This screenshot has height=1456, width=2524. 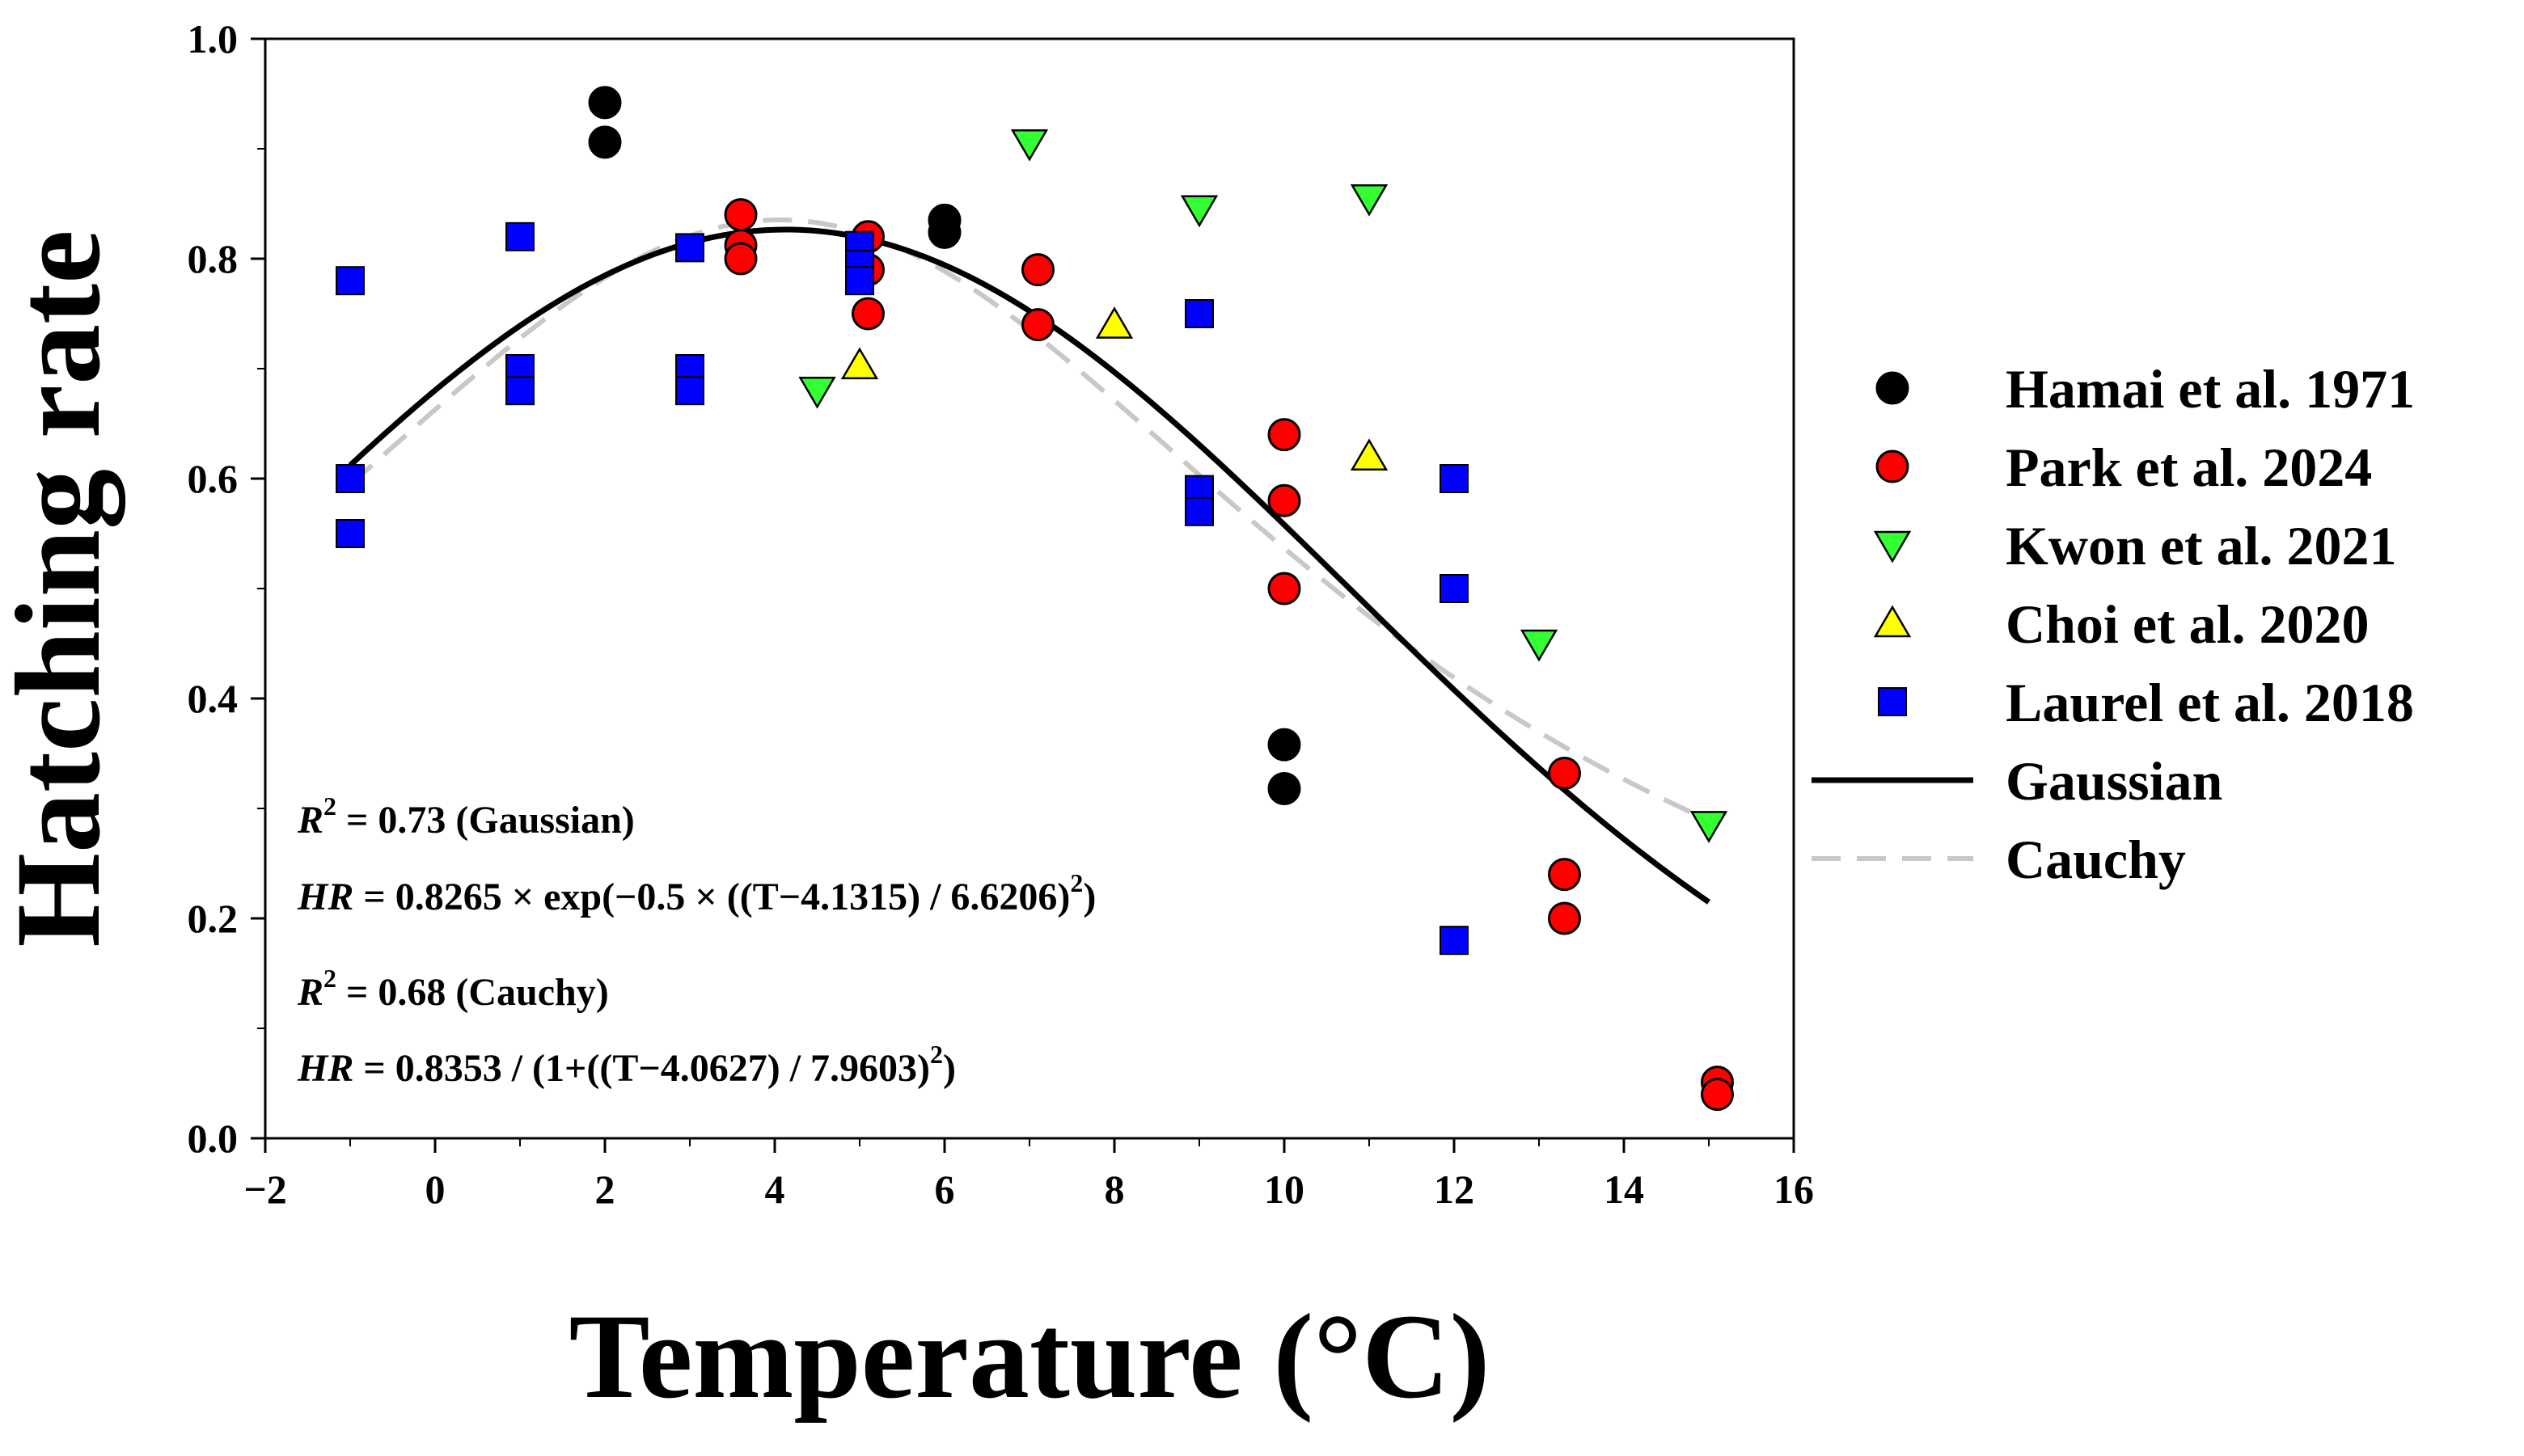 I want to click on x-tick-label: 6, so click(x=945, y=1189).